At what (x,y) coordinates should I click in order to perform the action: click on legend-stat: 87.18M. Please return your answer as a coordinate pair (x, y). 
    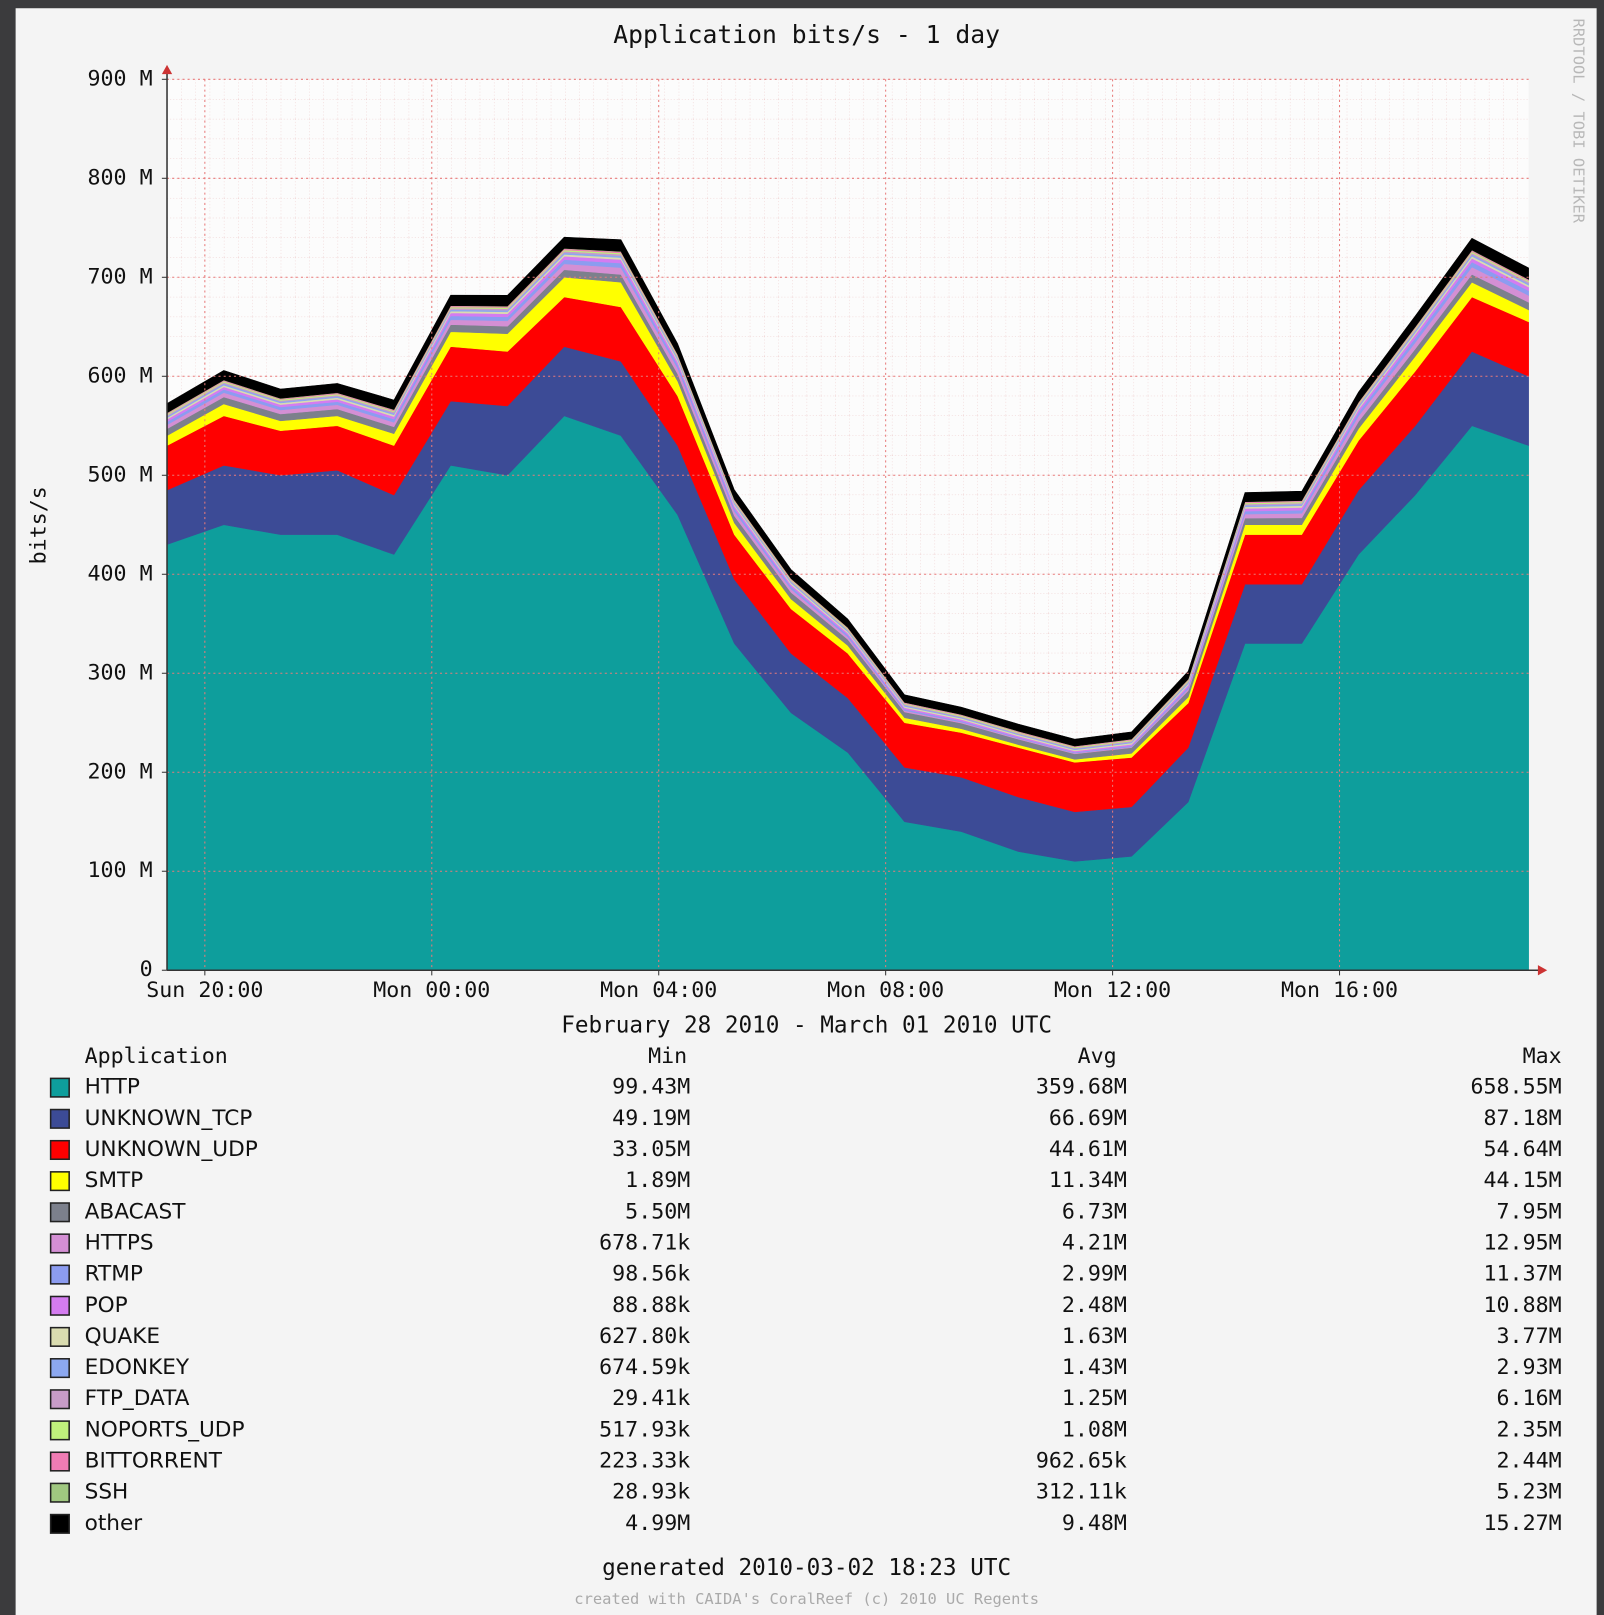
    Looking at the image, I should click on (1523, 1118).